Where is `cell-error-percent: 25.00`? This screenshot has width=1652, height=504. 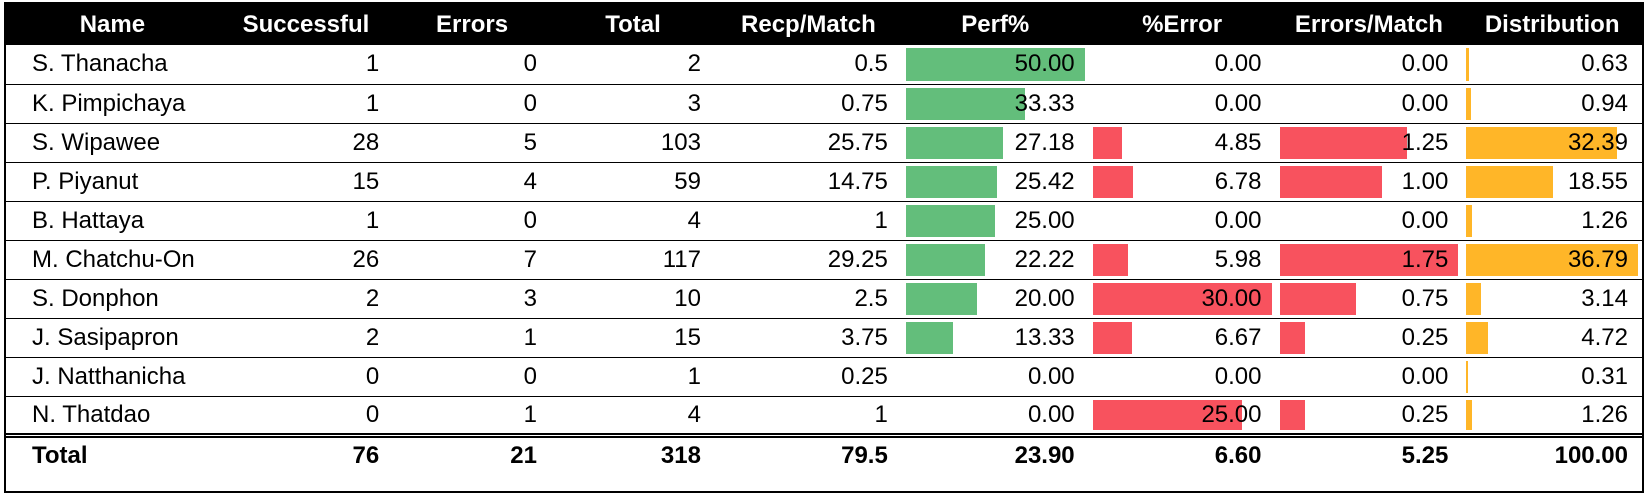 cell-error-percent: 25.00 is located at coordinates (1182, 415).